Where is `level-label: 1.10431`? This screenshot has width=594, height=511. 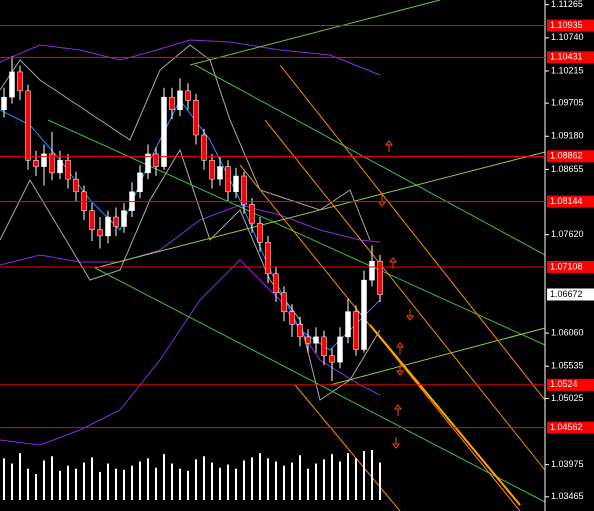
level-label: 1.10431 is located at coordinates (566, 57).